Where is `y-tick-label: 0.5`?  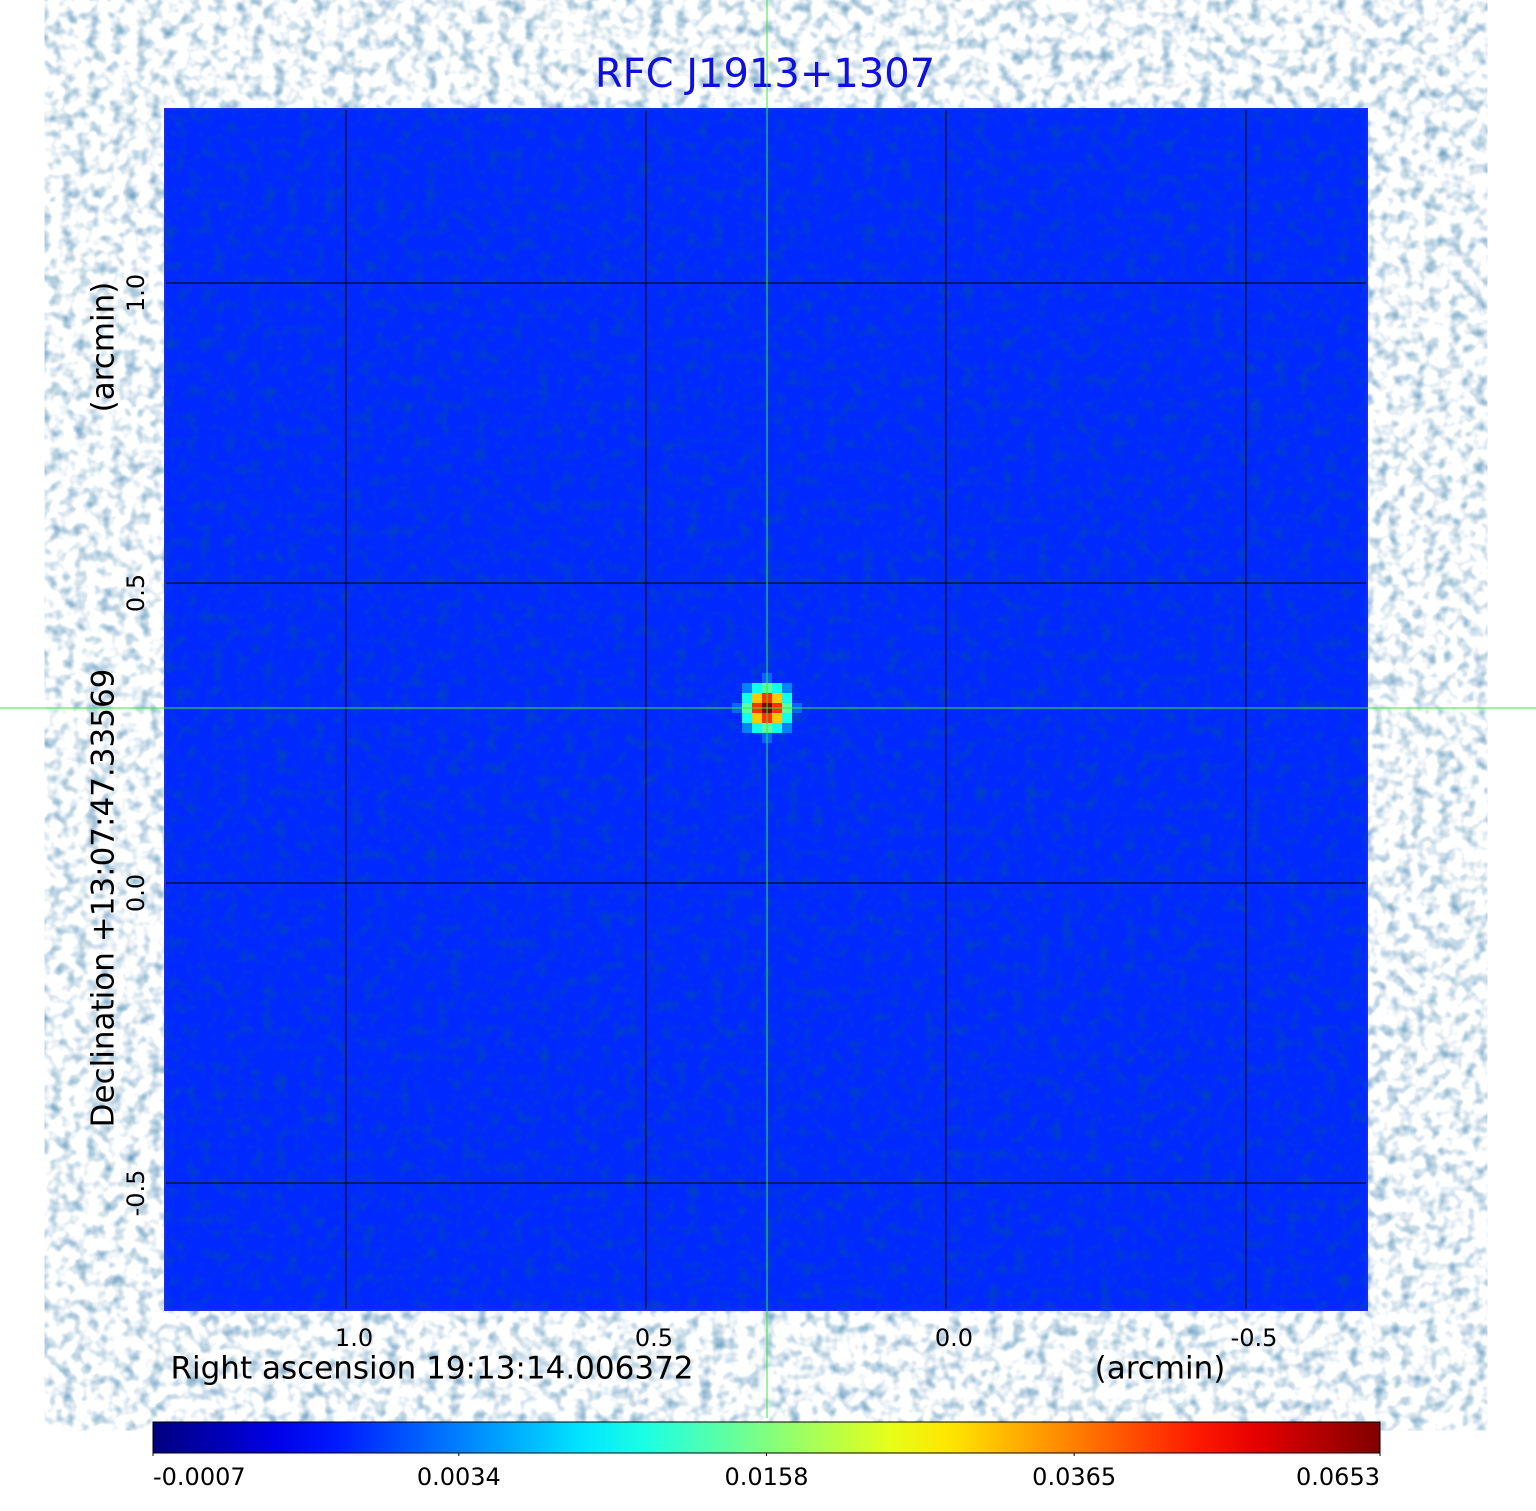 y-tick-label: 0.5 is located at coordinates (136, 593).